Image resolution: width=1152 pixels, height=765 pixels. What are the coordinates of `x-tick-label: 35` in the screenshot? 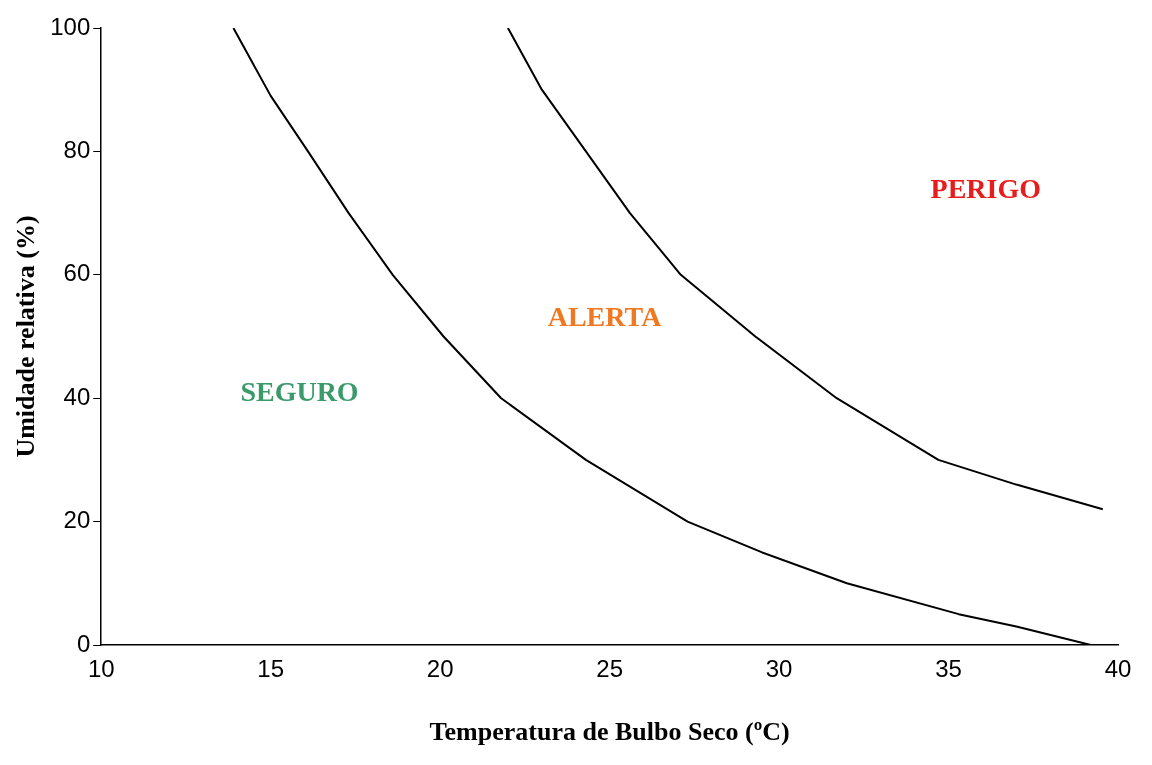 It's located at (948, 669).